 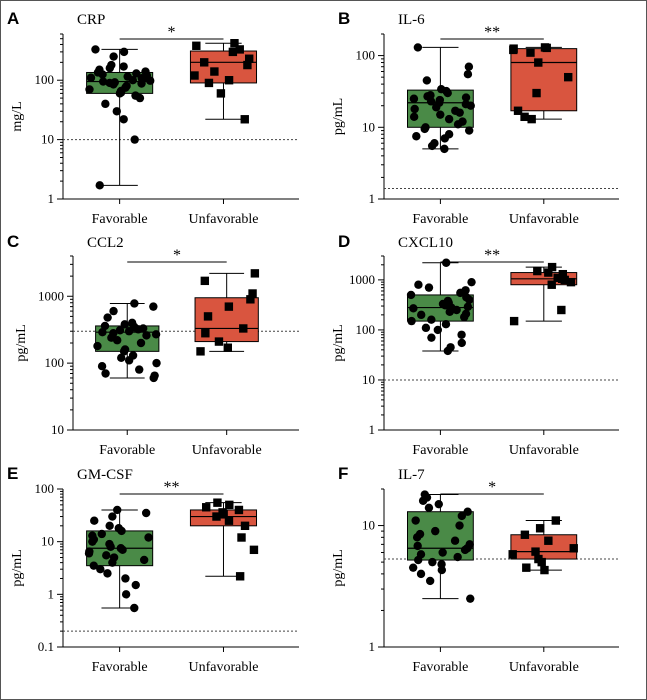 What do you see at coordinates (411, 20) in the screenshot?
I see `panel-title-b: IL-6` at bounding box center [411, 20].